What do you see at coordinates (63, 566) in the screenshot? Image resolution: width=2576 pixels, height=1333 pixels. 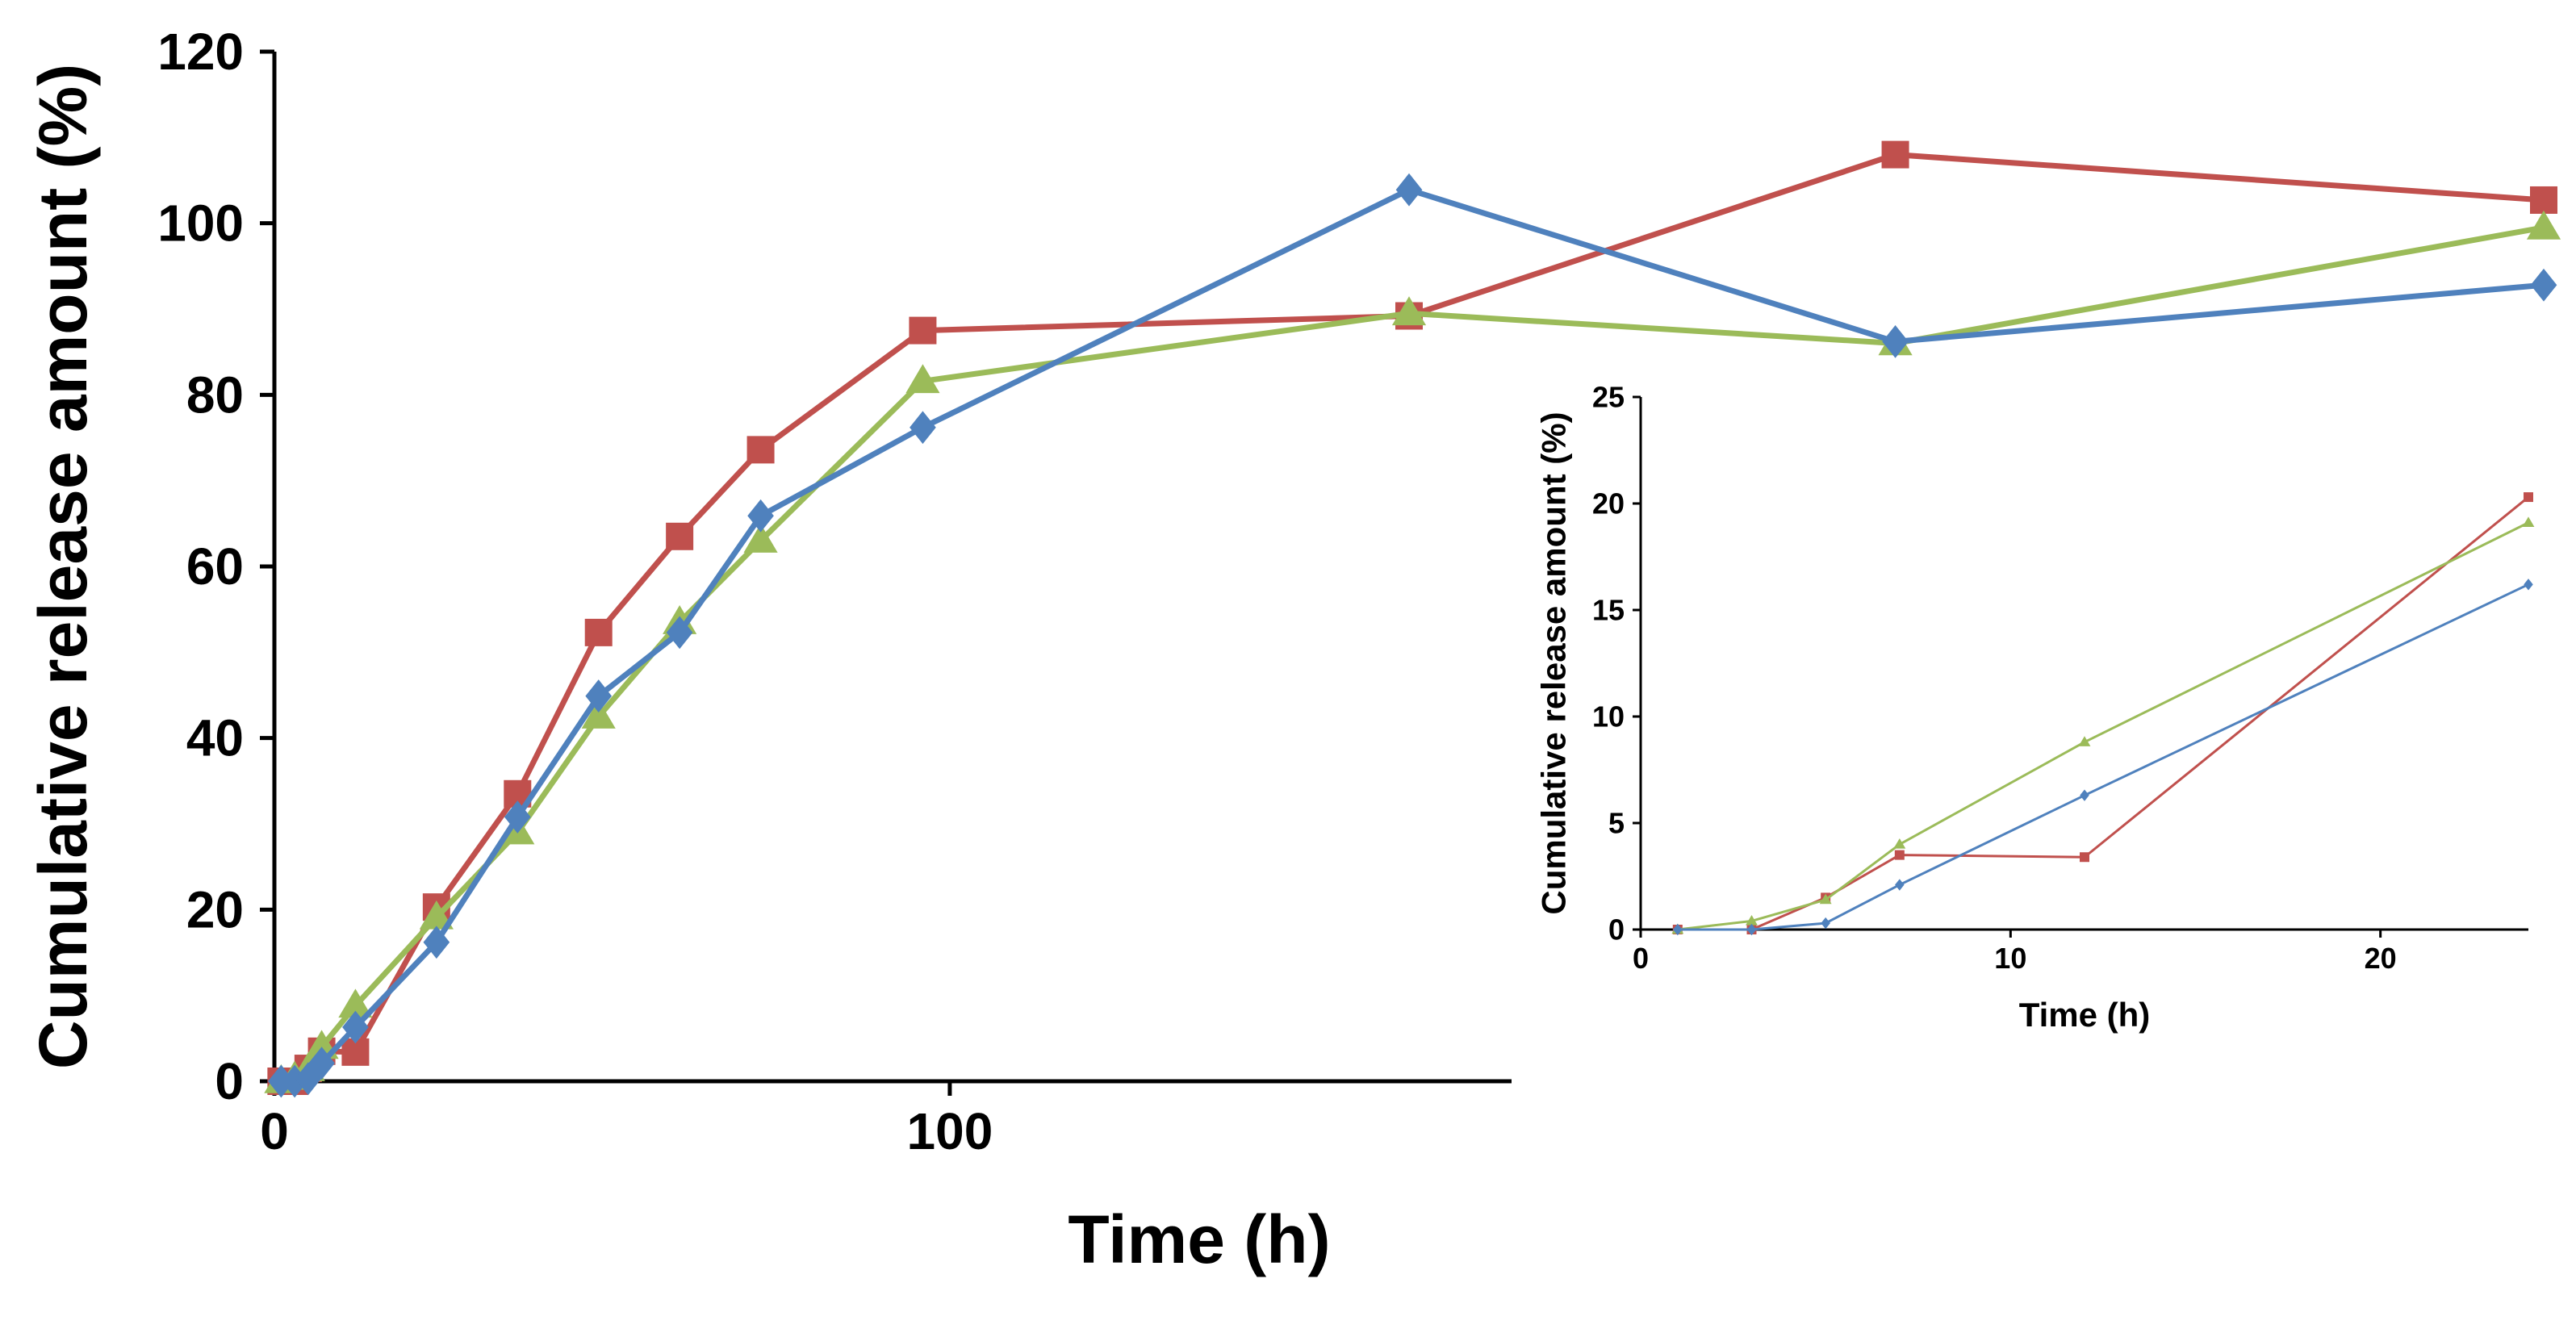 I see `main-y-axis-label: Cumulative release amount (%)` at bounding box center [63, 566].